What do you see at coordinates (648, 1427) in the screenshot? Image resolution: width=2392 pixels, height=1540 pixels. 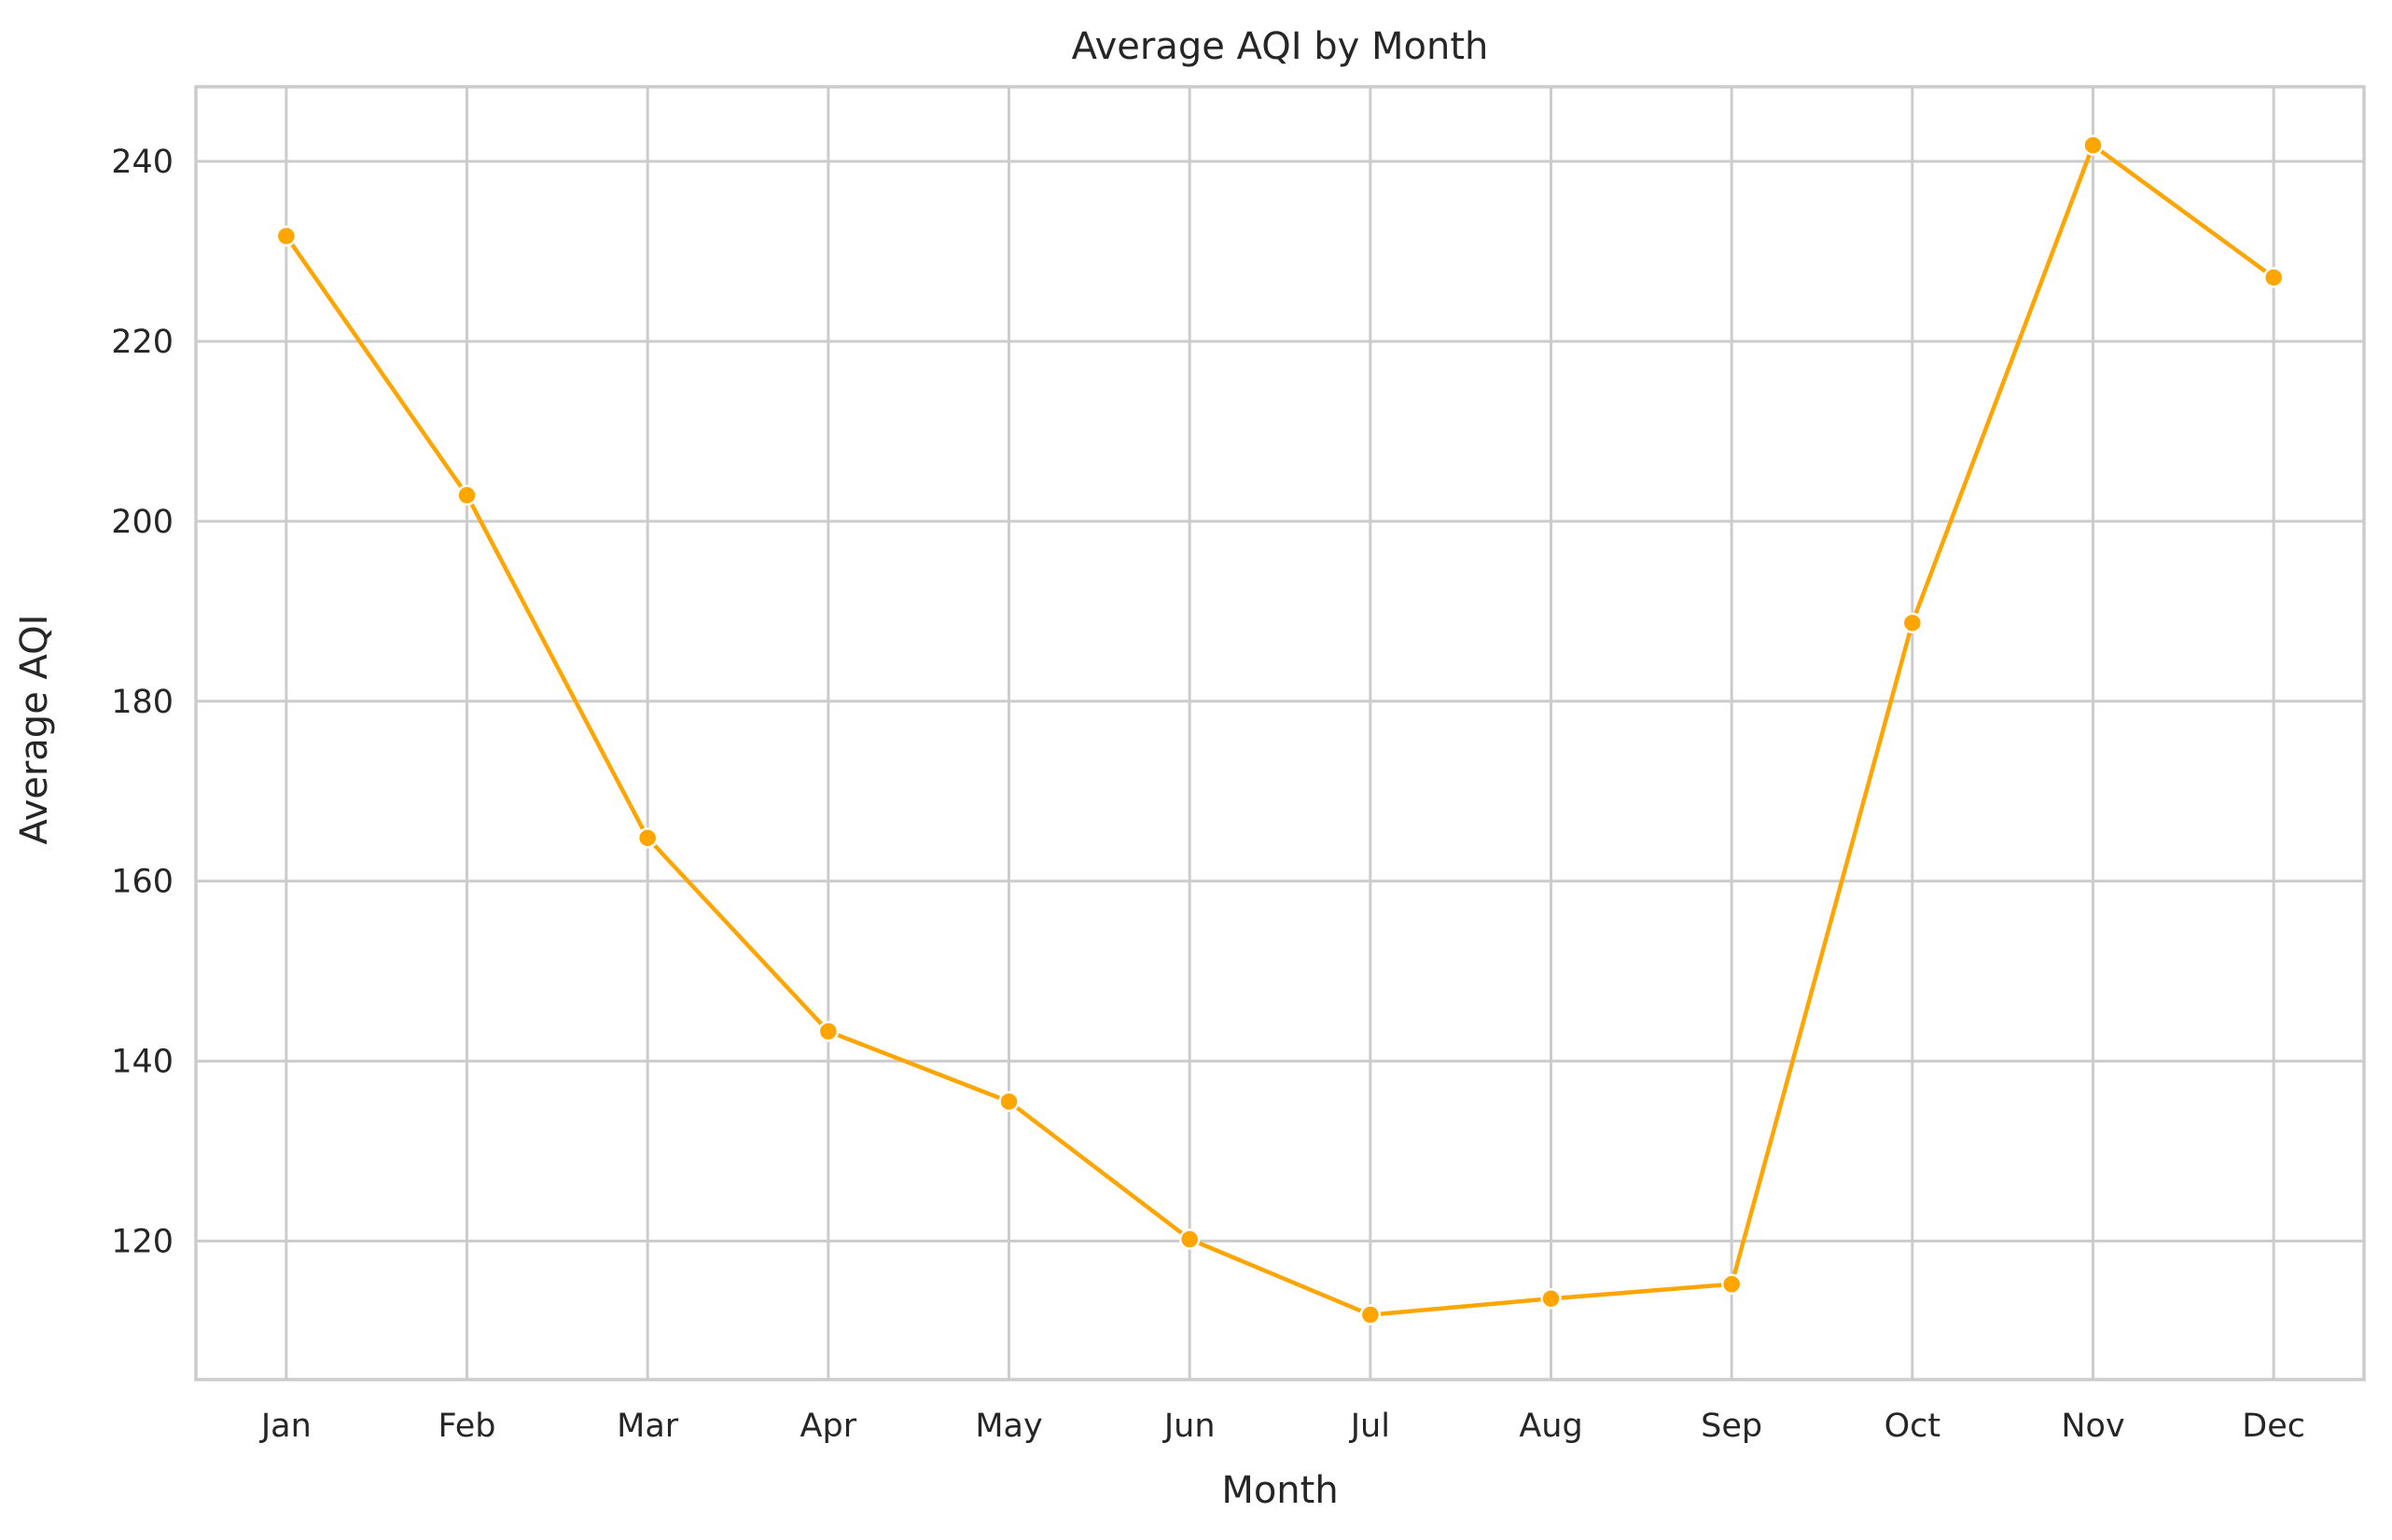 I see `x-tick-label-mar: Mar` at bounding box center [648, 1427].